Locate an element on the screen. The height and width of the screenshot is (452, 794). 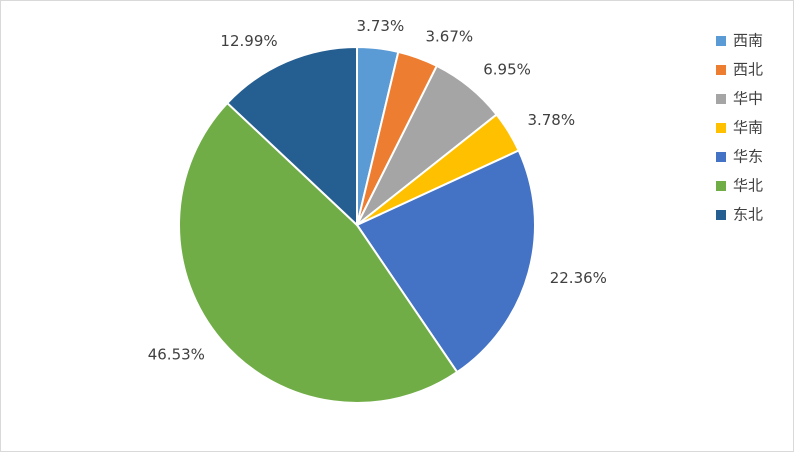
legend-label: 西南 is located at coordinates (748, 41).